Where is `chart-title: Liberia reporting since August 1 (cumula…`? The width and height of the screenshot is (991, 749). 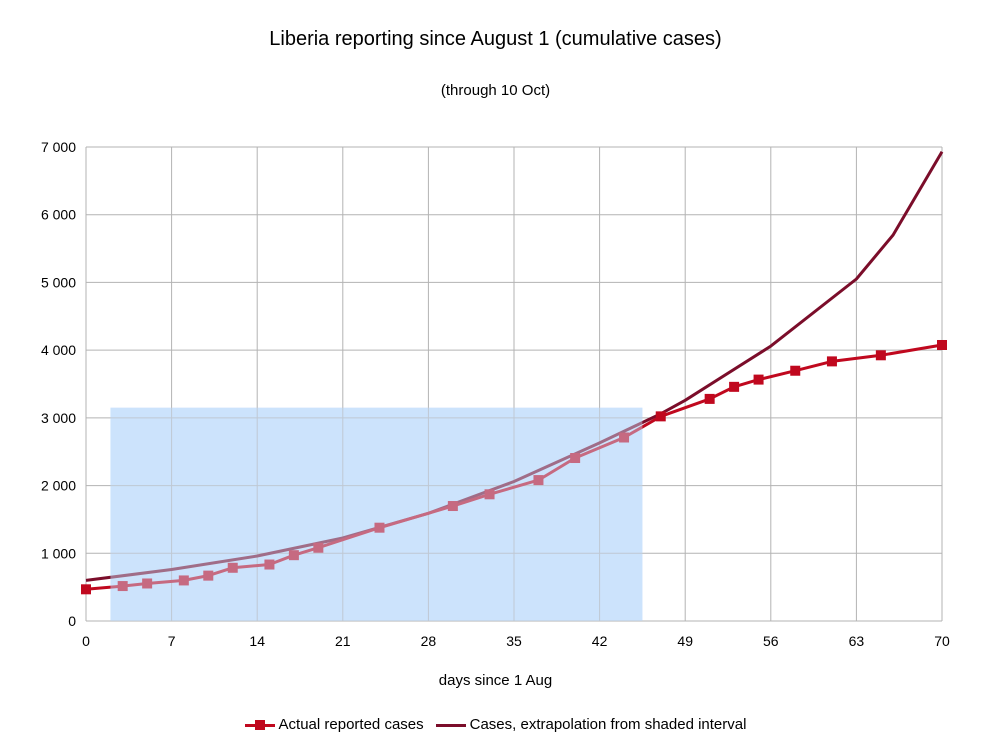 chart-title: Liberia reporting since August 1 (cumula… is located at coordinates (495, 39).